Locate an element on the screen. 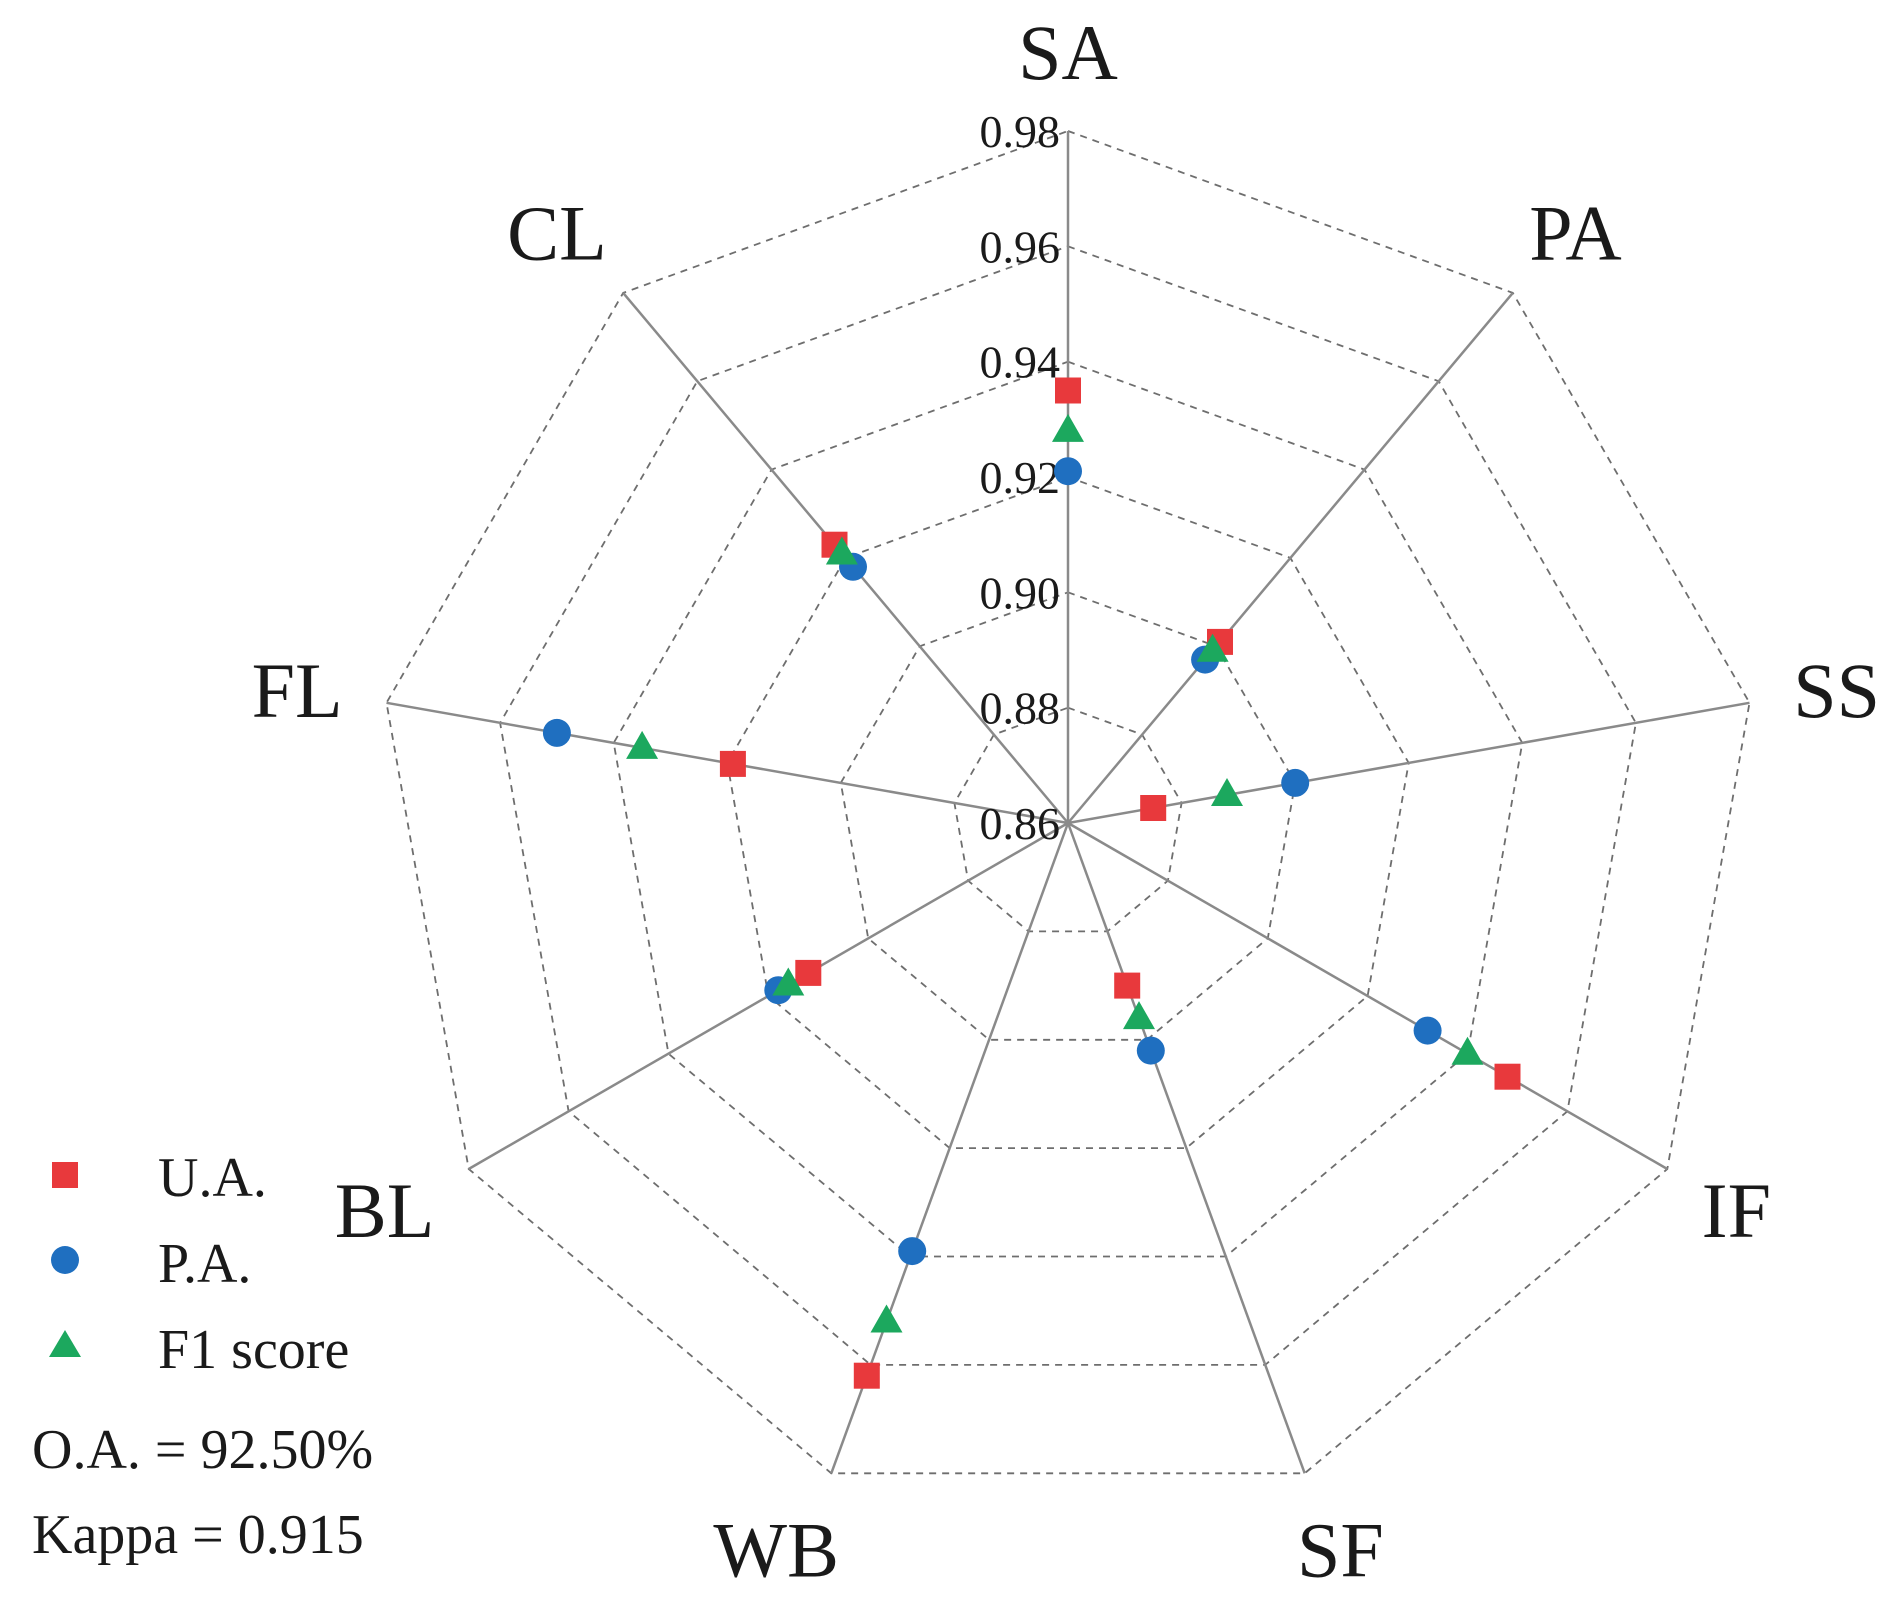 This screenshot has width=1893, height=1612. axis-spoke-pa is located at coordinates (1290, 558).